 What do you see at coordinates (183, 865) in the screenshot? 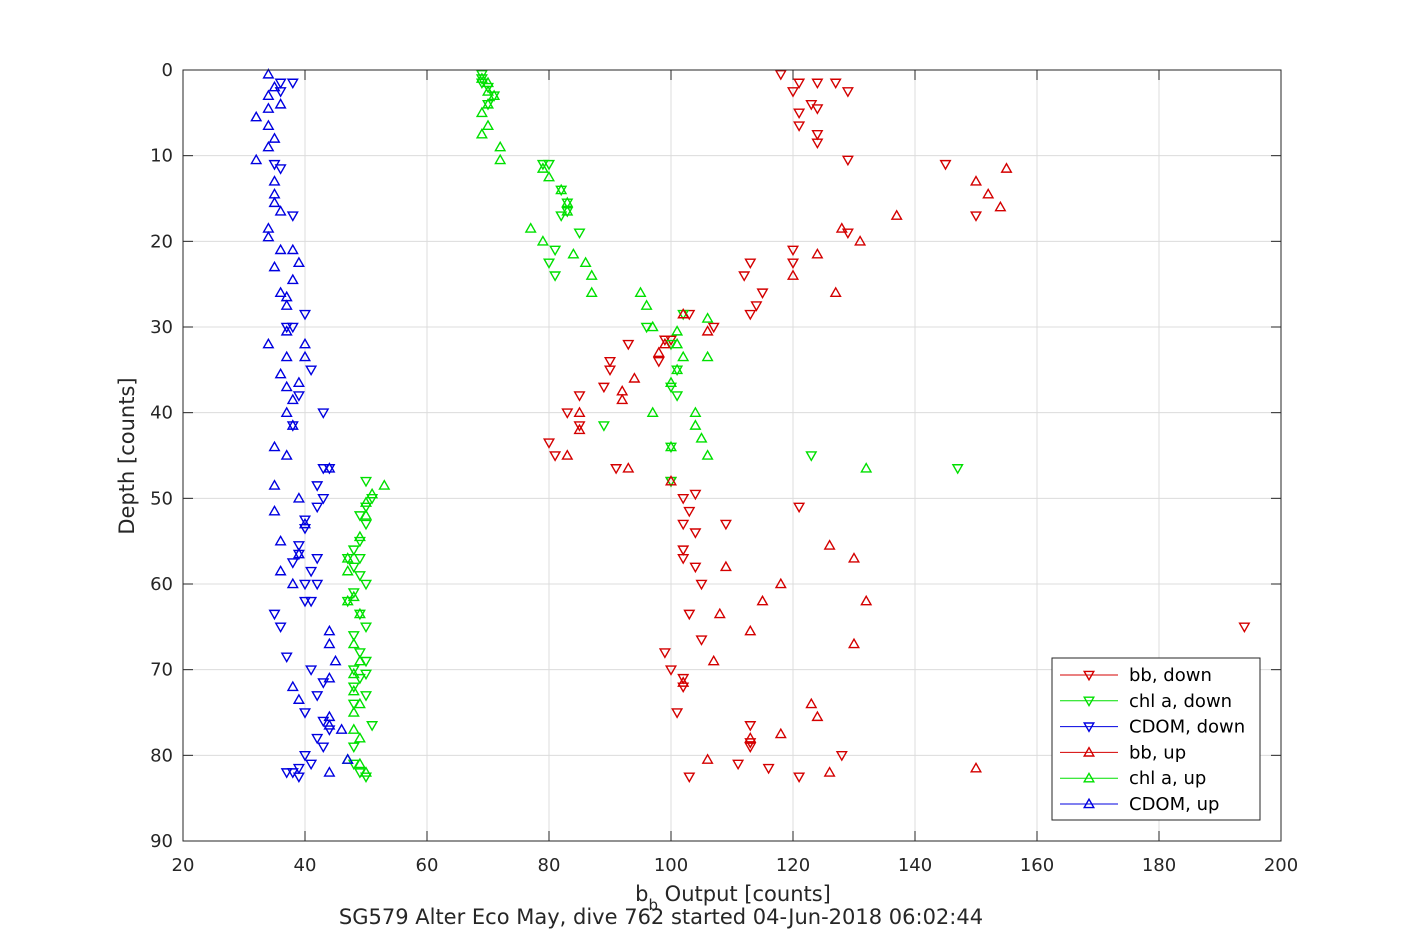
I see `x-tick-label: 20` at bounding box center [183, 865].